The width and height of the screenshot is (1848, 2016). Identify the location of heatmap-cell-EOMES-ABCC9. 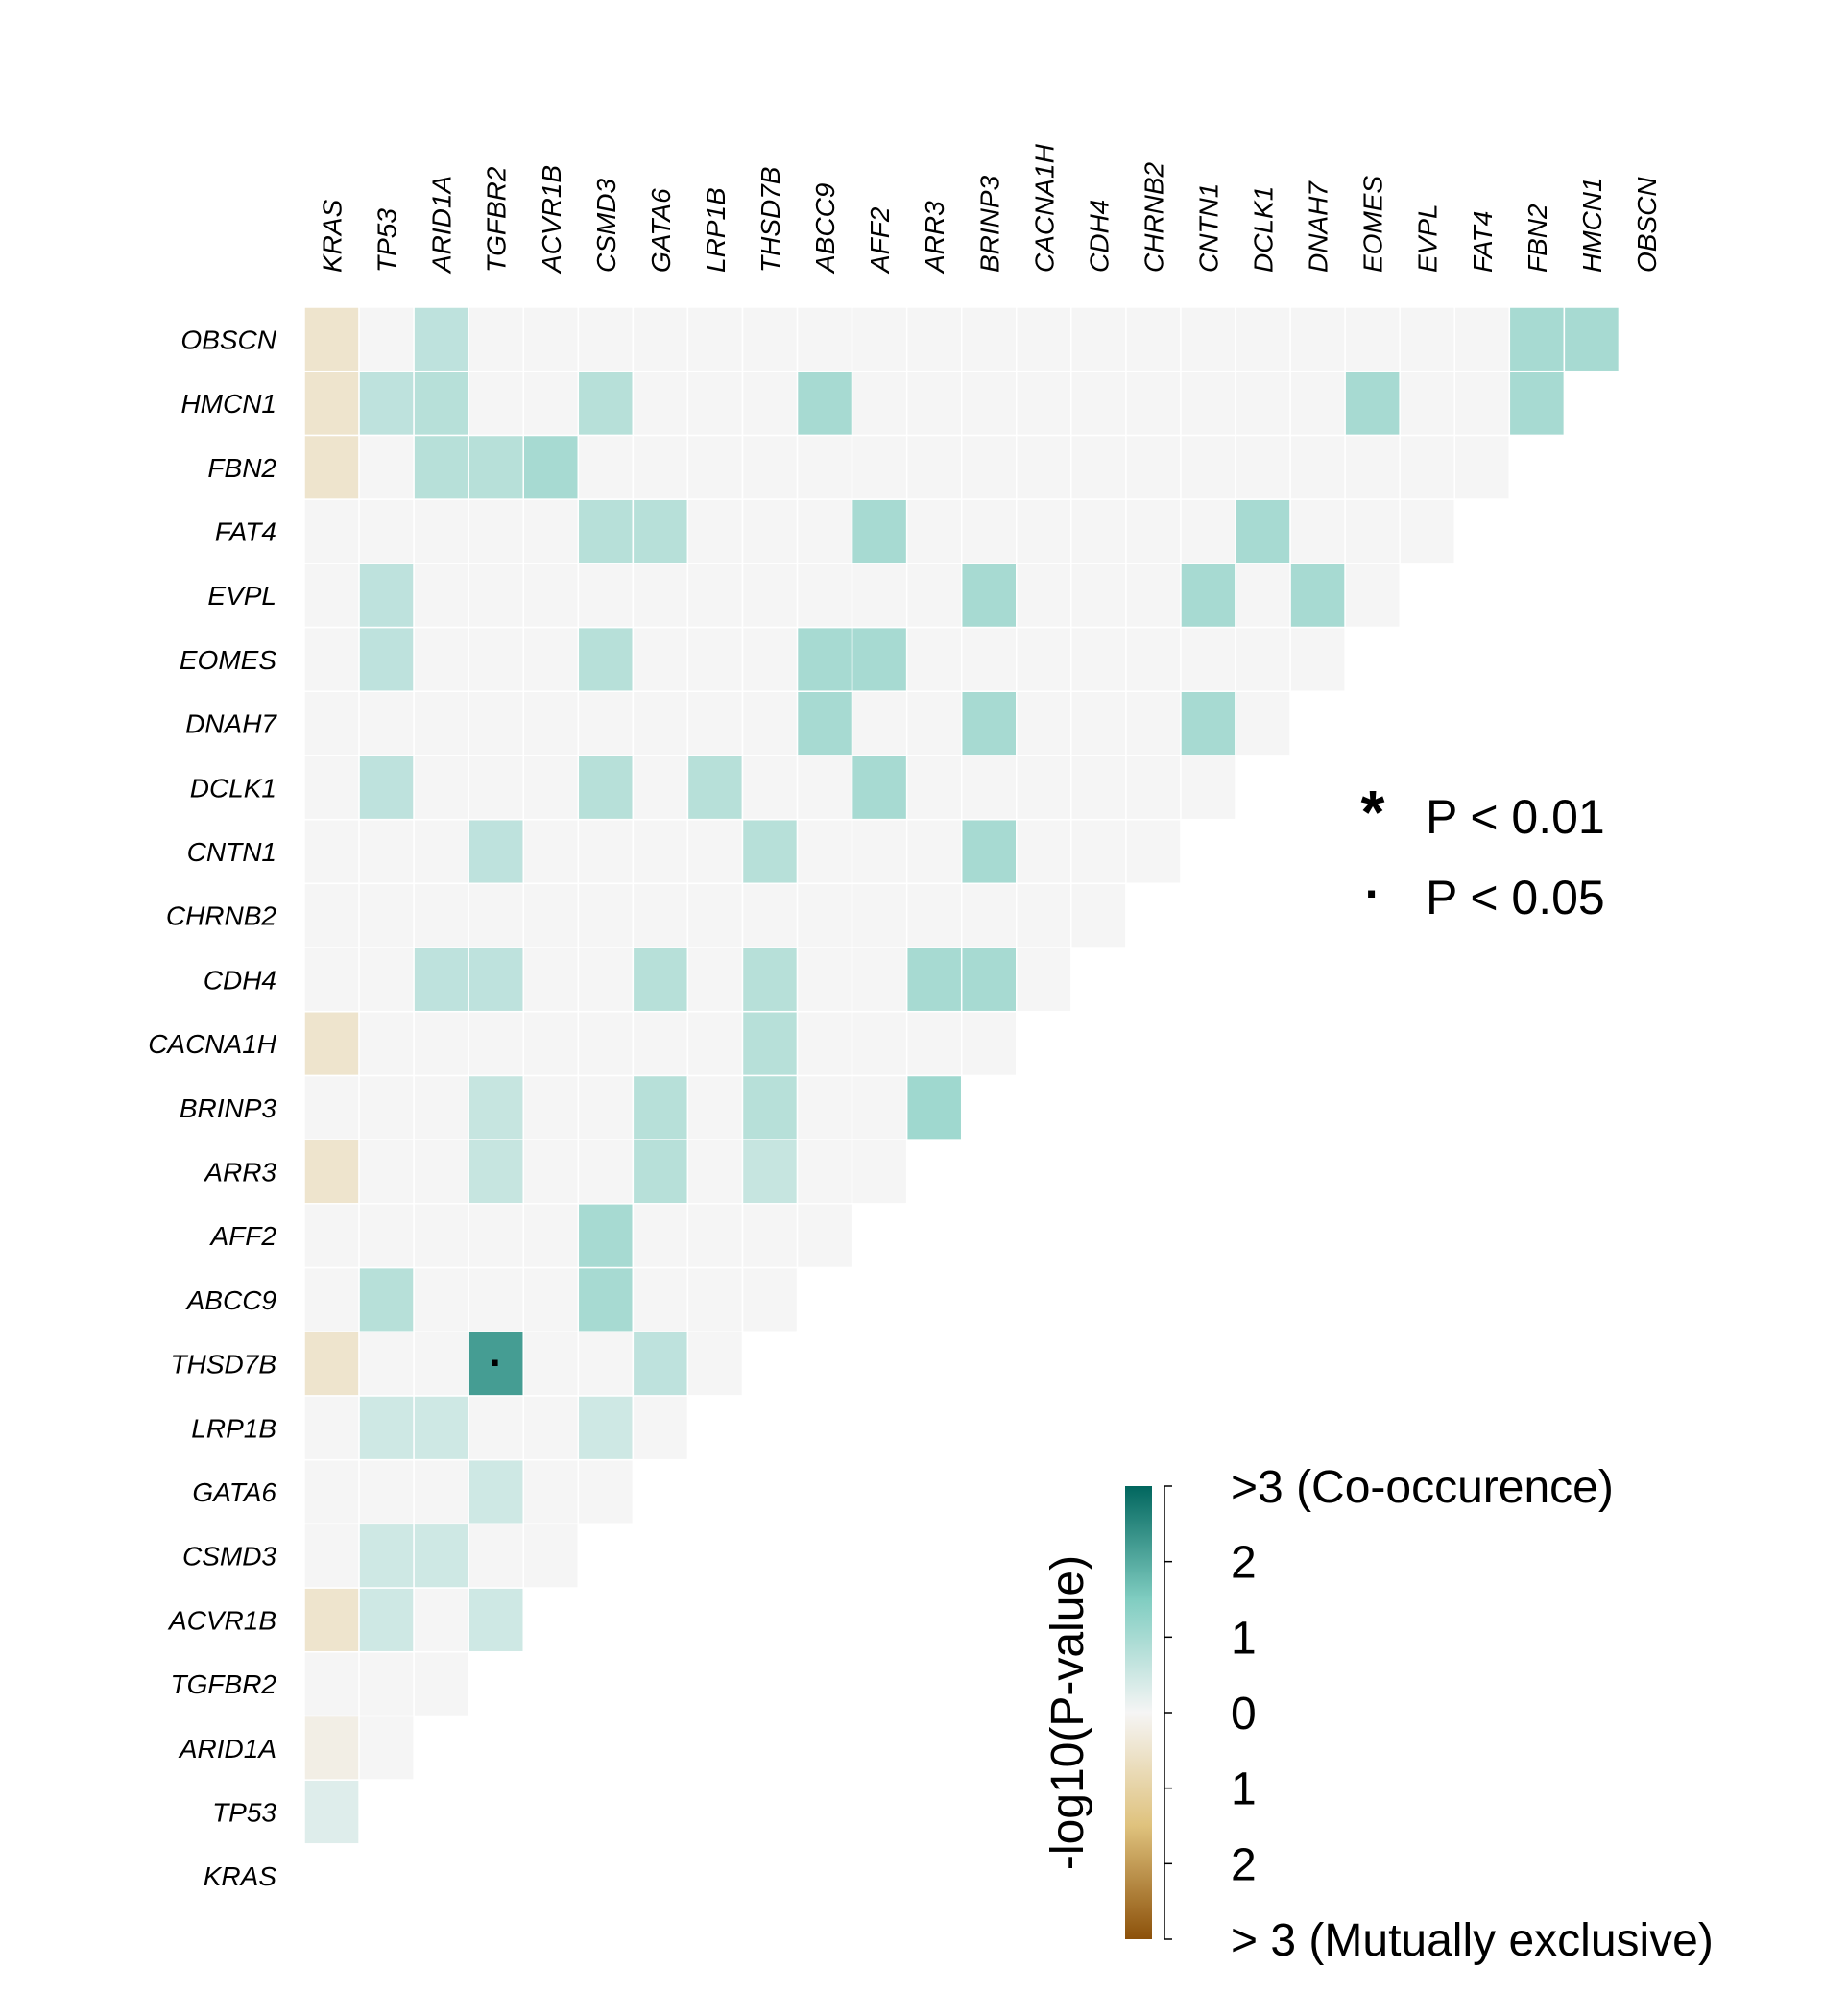
(824, 659).